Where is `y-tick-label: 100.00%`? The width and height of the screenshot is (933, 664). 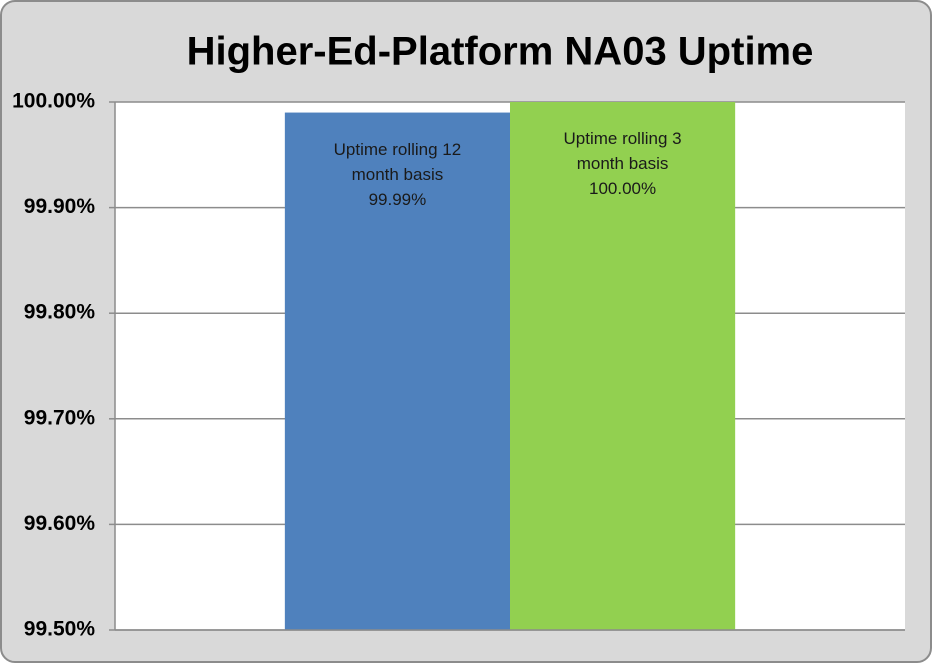 y-tick-label: 100.00% is located at coordinates (53, 101).